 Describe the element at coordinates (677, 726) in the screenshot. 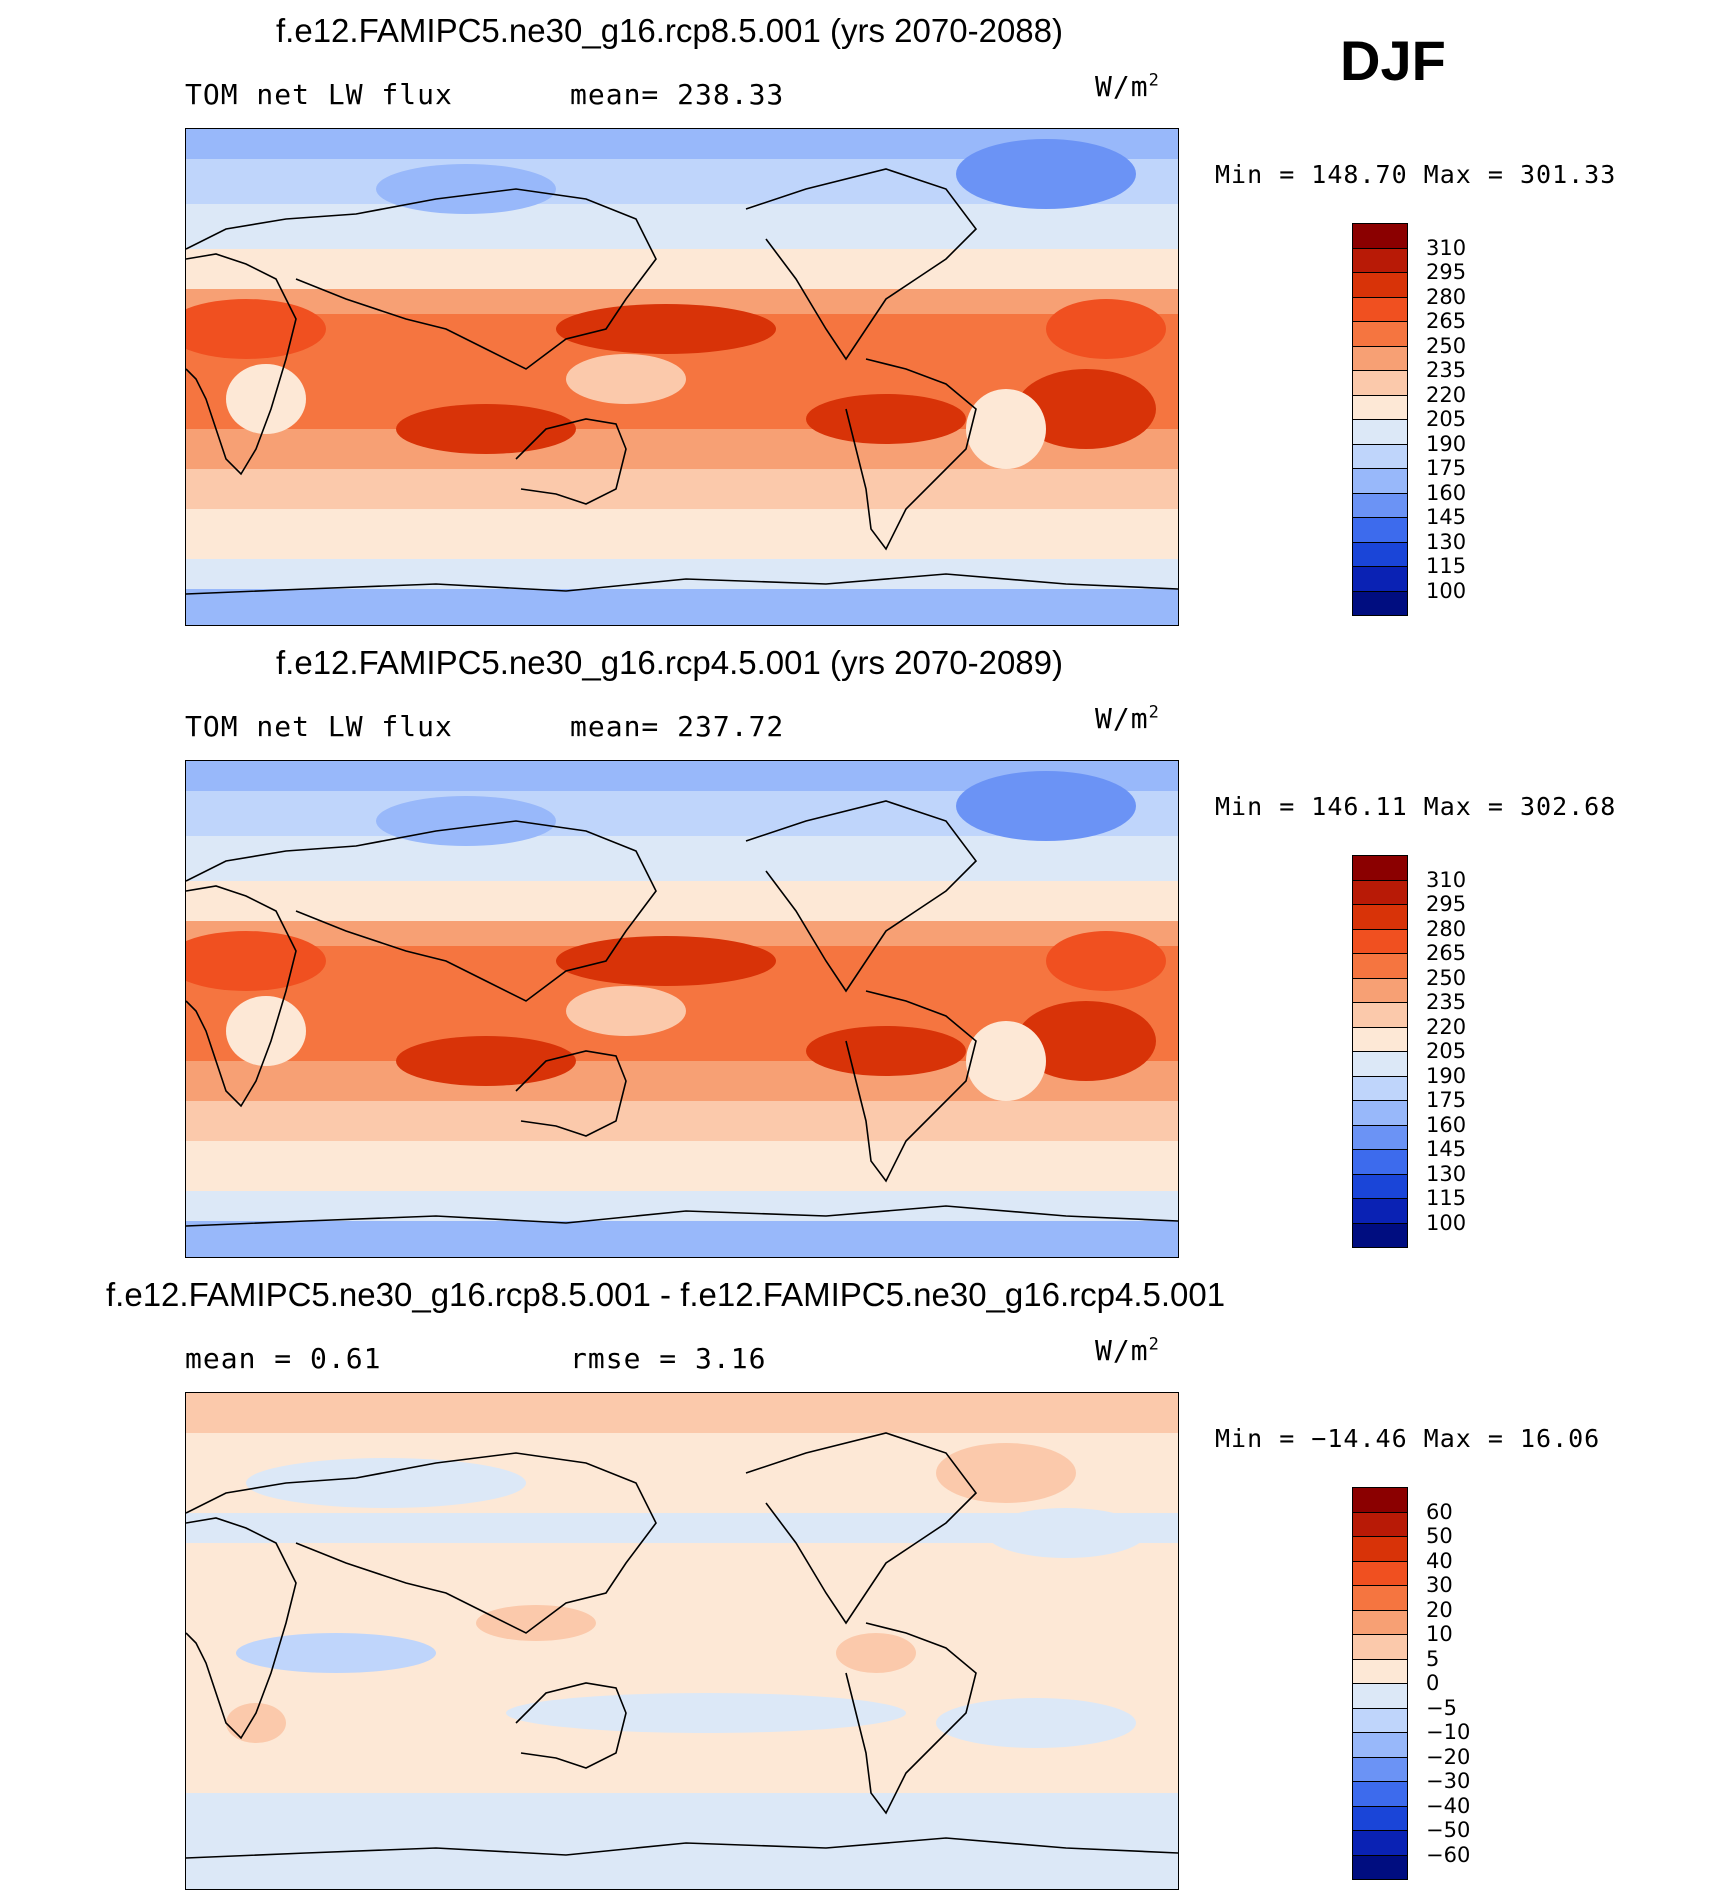

I see `panel-2-mean: mean= 237.72` at that location.